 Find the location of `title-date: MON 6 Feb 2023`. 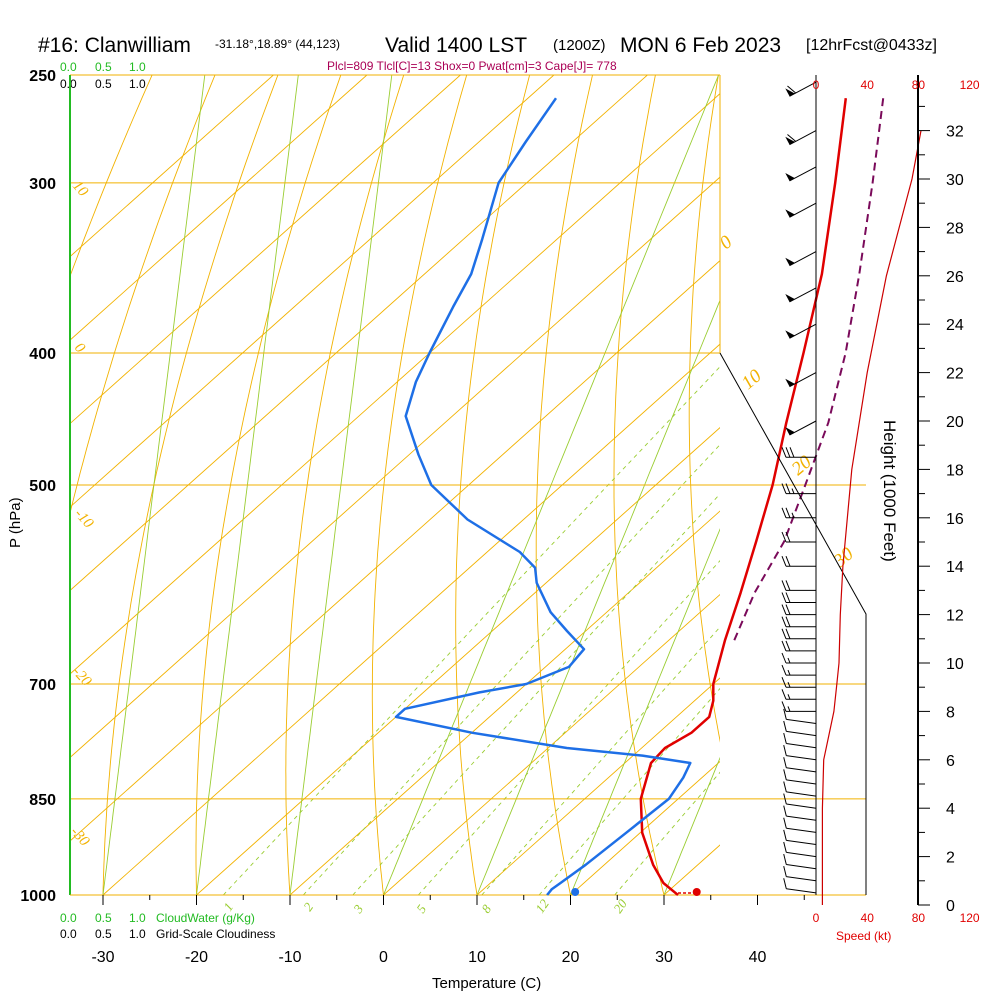

title-date: MON 6 Feb 2023 is located at coordinates (700, 45).